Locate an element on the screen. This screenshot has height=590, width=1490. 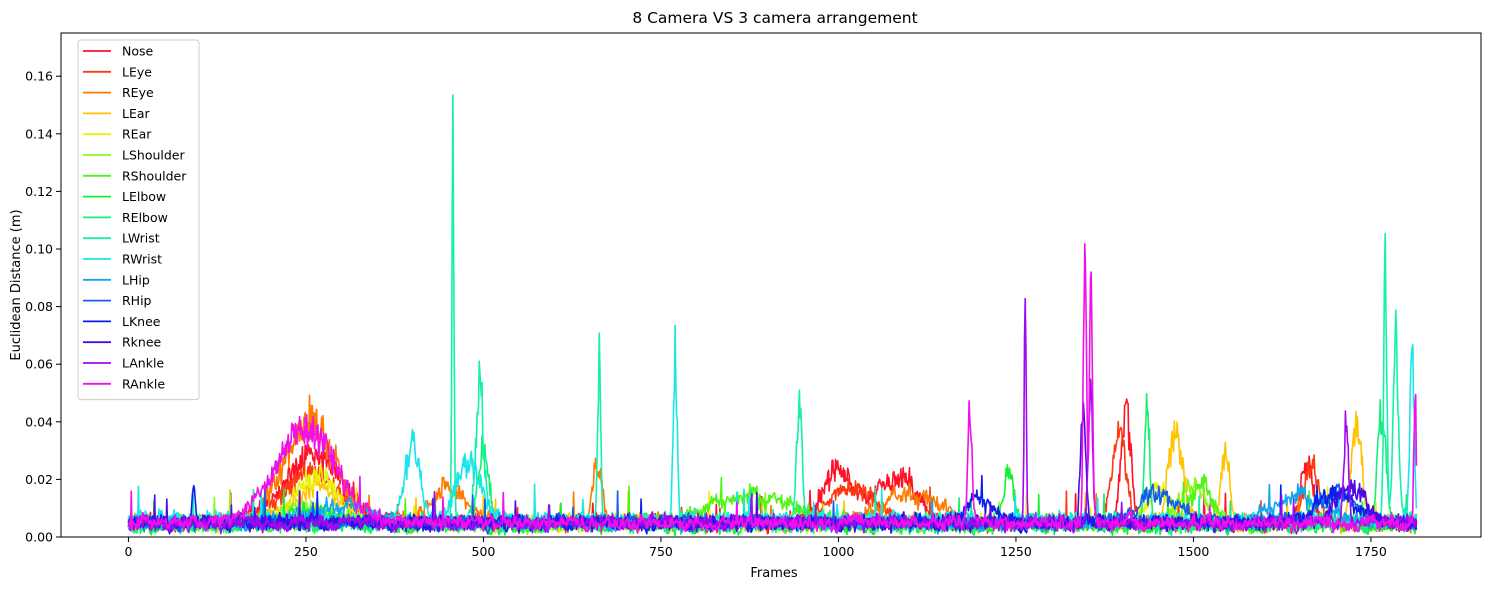
x-tick-label: 1000 is located at coordinates (839, 551).